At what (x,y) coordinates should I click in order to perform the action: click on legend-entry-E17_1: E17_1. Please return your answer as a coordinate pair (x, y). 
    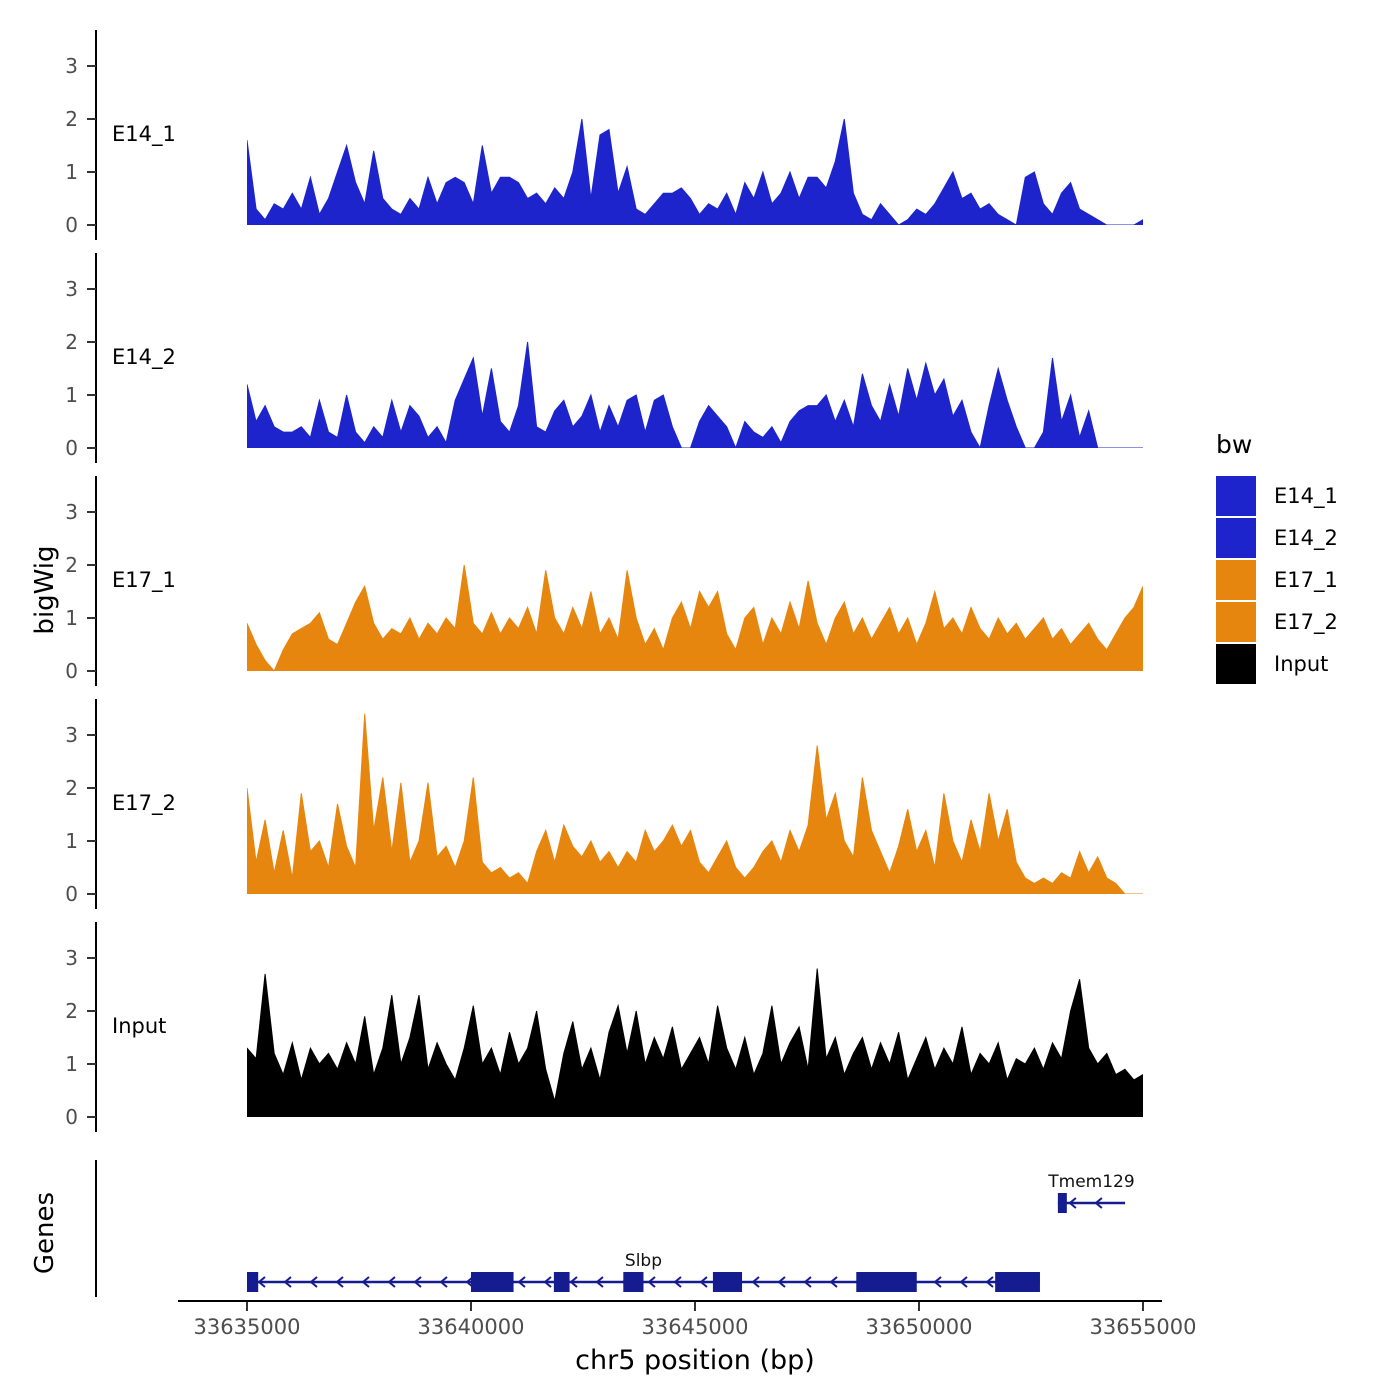
    Looking at the image, I should click on (1308, 580).